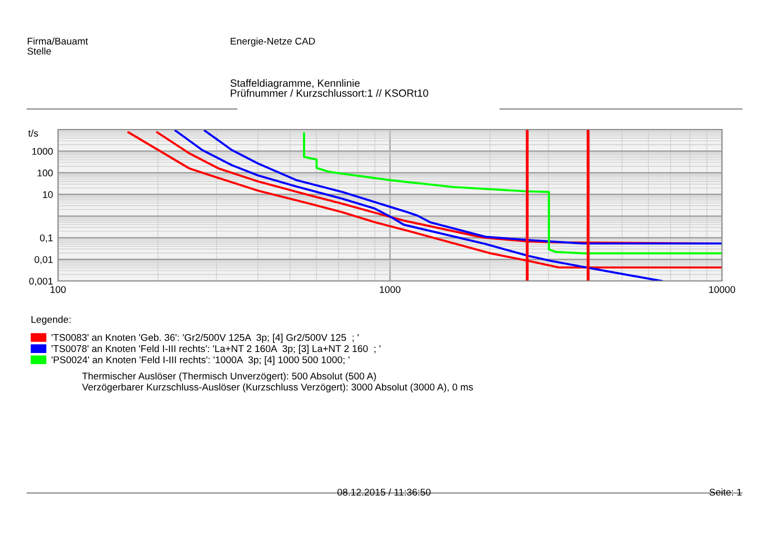 The height and width of the screenshot is (542, 768). Describe the element at coordinates (725, 492) in the screenshot. I see `text: Seite: 1` at that location.